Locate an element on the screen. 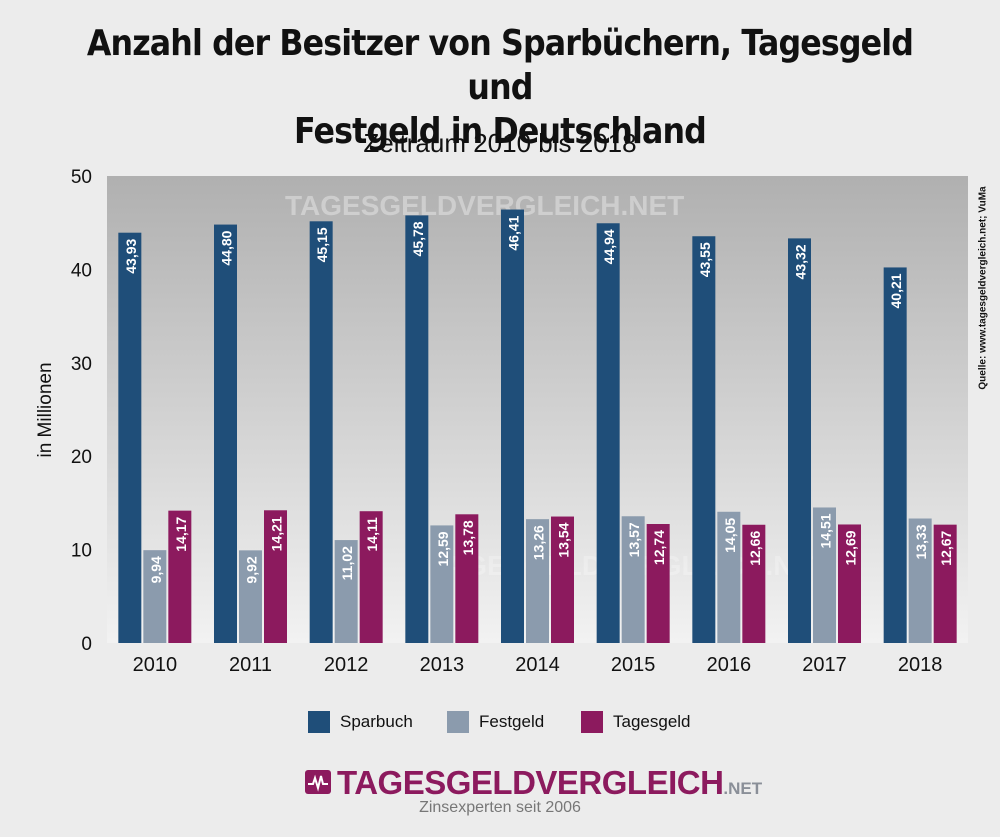 Image resolution: width=1000 pixels, height=837 pixels. brand-suffix: .NET is located at coordinates (743, 788).